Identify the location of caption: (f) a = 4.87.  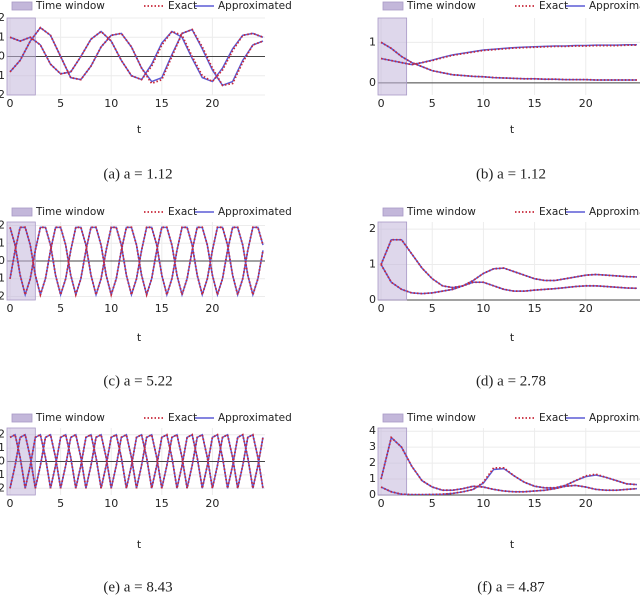
(511, 587).